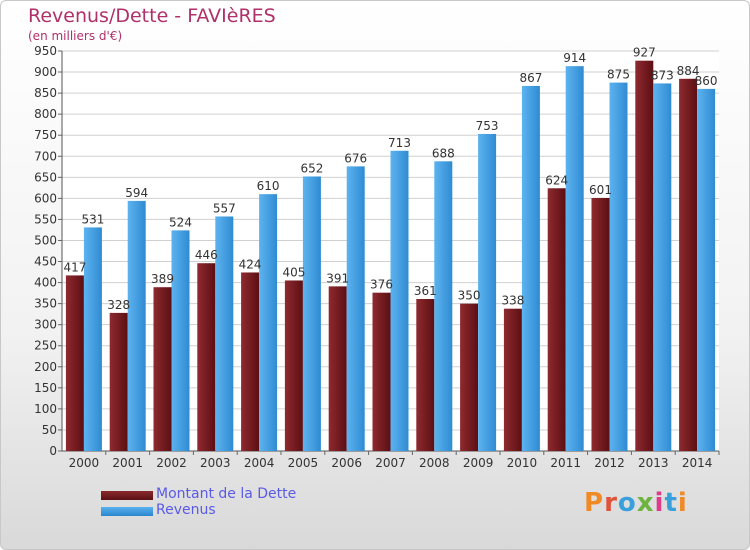 The image size is (750, 550). Describe the element at coordinates (45, 219) in the screenshot. I see `y-tick-label: 550` at that location.